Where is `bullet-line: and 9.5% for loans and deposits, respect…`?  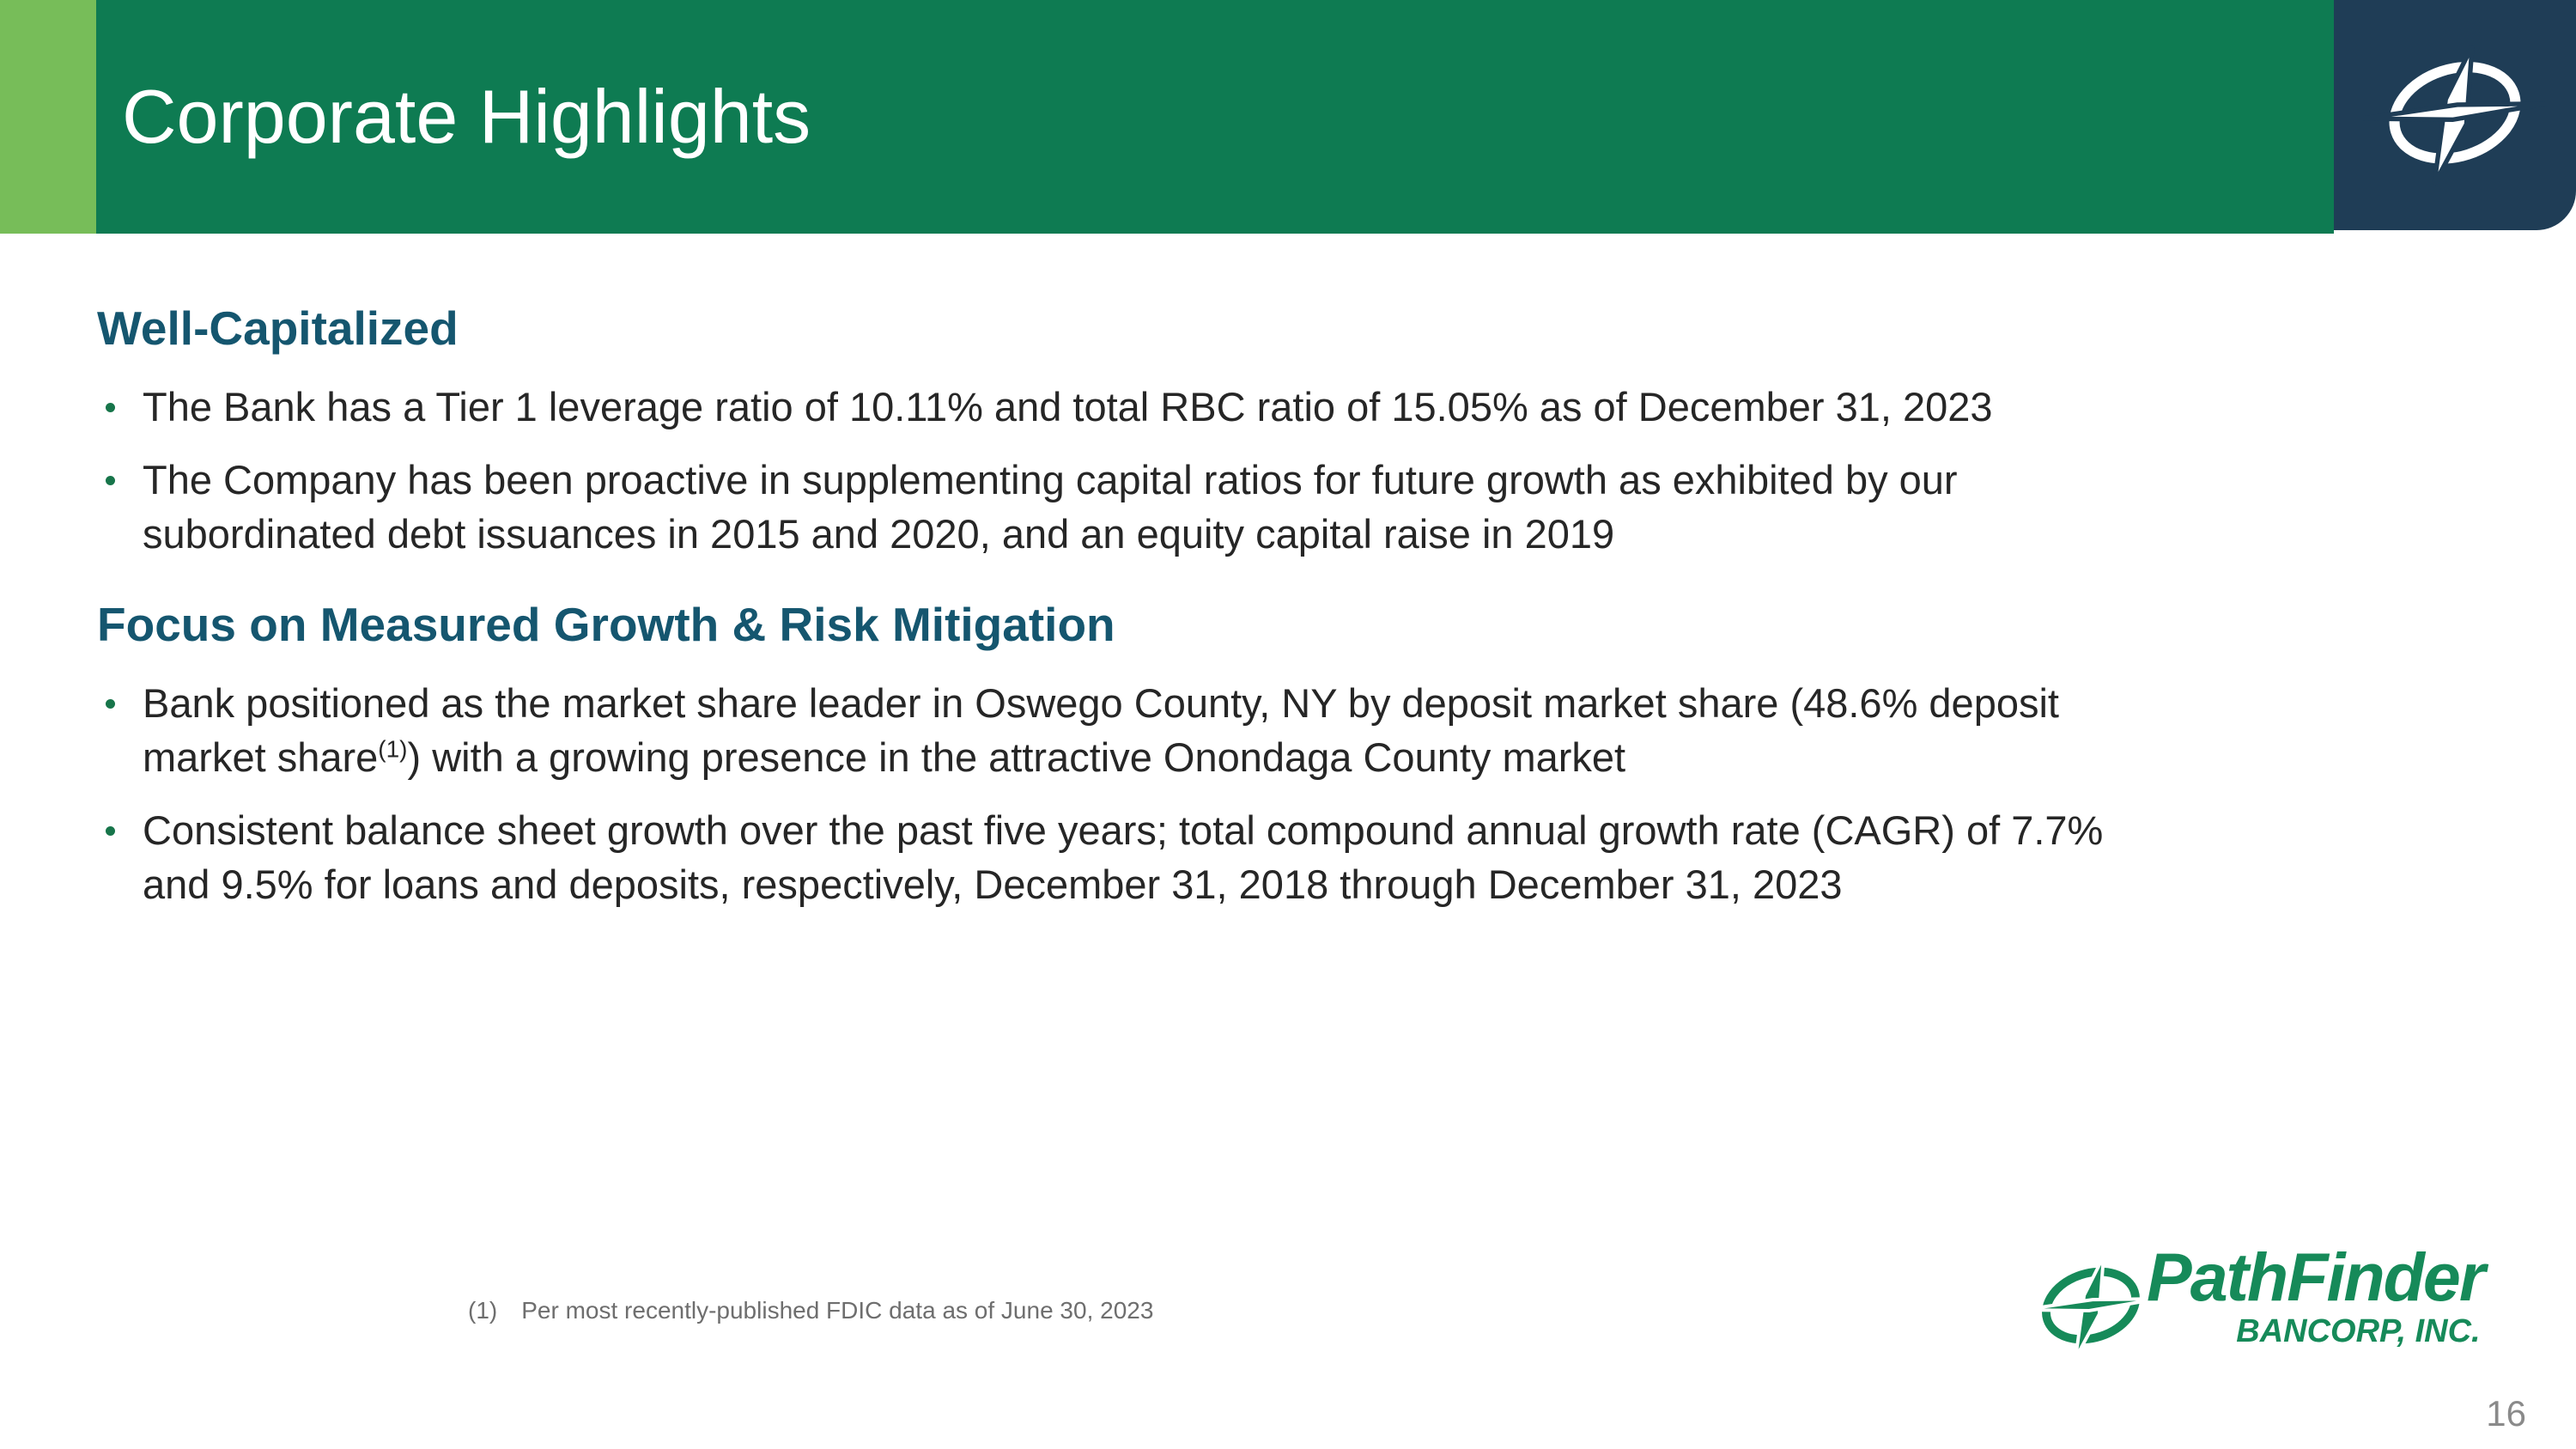
bullet-line: and 9.5% for loans and deposits, respect… is located at coordinates (993, 884).